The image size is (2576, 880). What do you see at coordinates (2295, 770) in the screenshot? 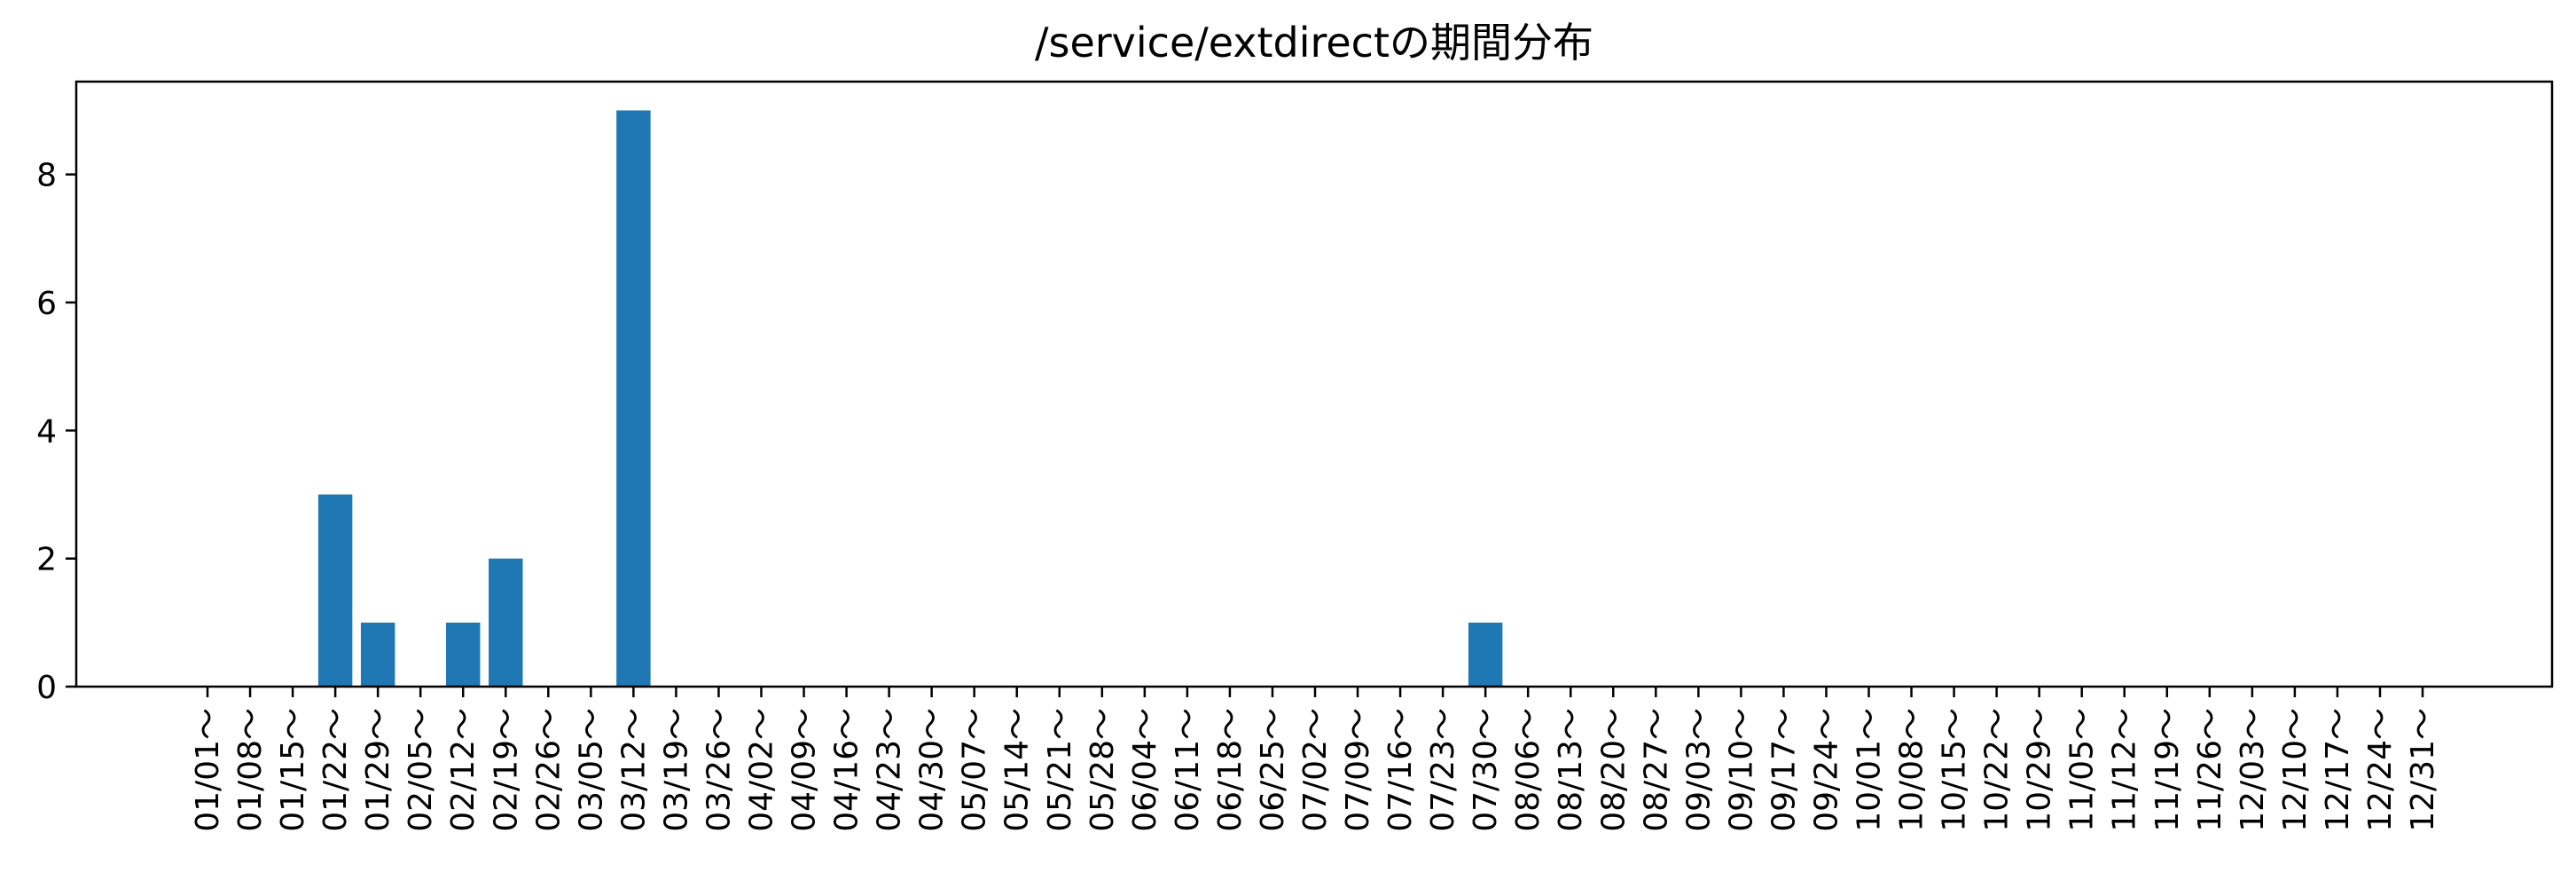
I see `x-tick-label: 12/10～` at bounding box center [2295, 770].